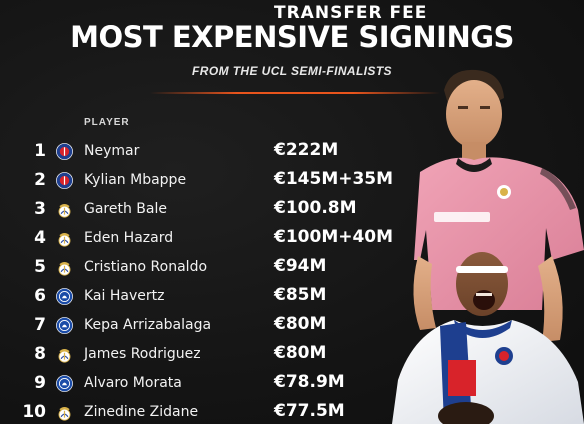 Image resolution: width=584 pixels, height=424 pixels. Describe the element at coordinates (300, 295) in the screenshot. I see `transfer-fee: €85M` at that location.